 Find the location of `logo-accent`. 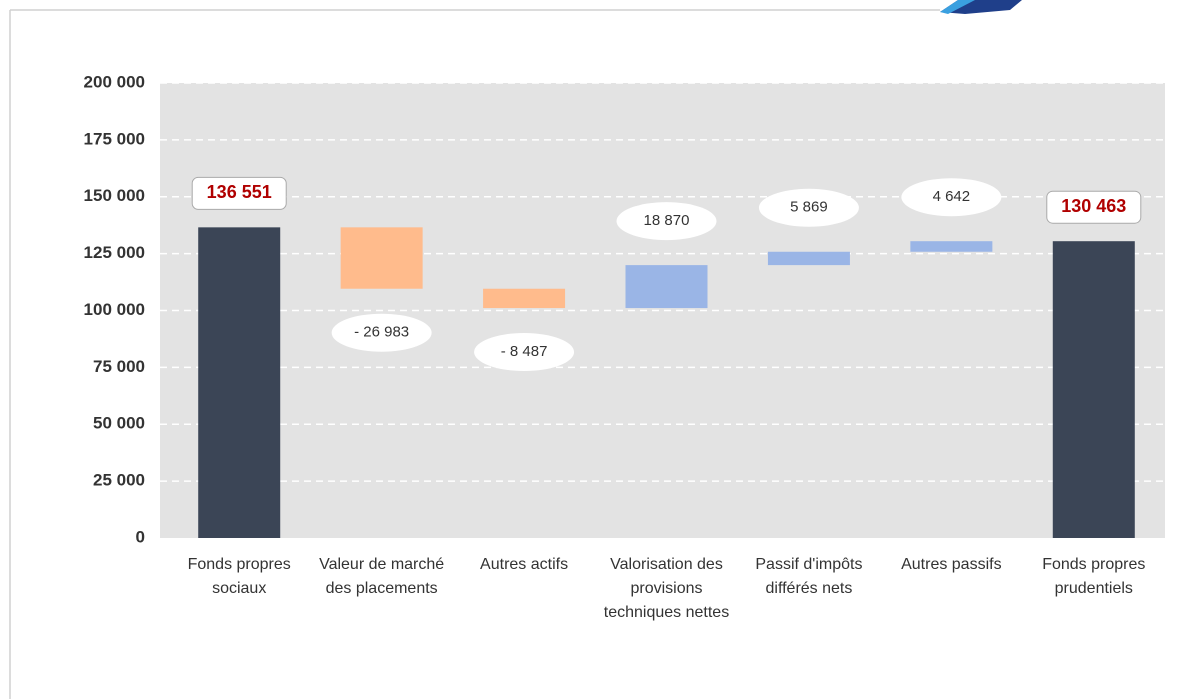

logo-accent is located at coordinates (957, 7).